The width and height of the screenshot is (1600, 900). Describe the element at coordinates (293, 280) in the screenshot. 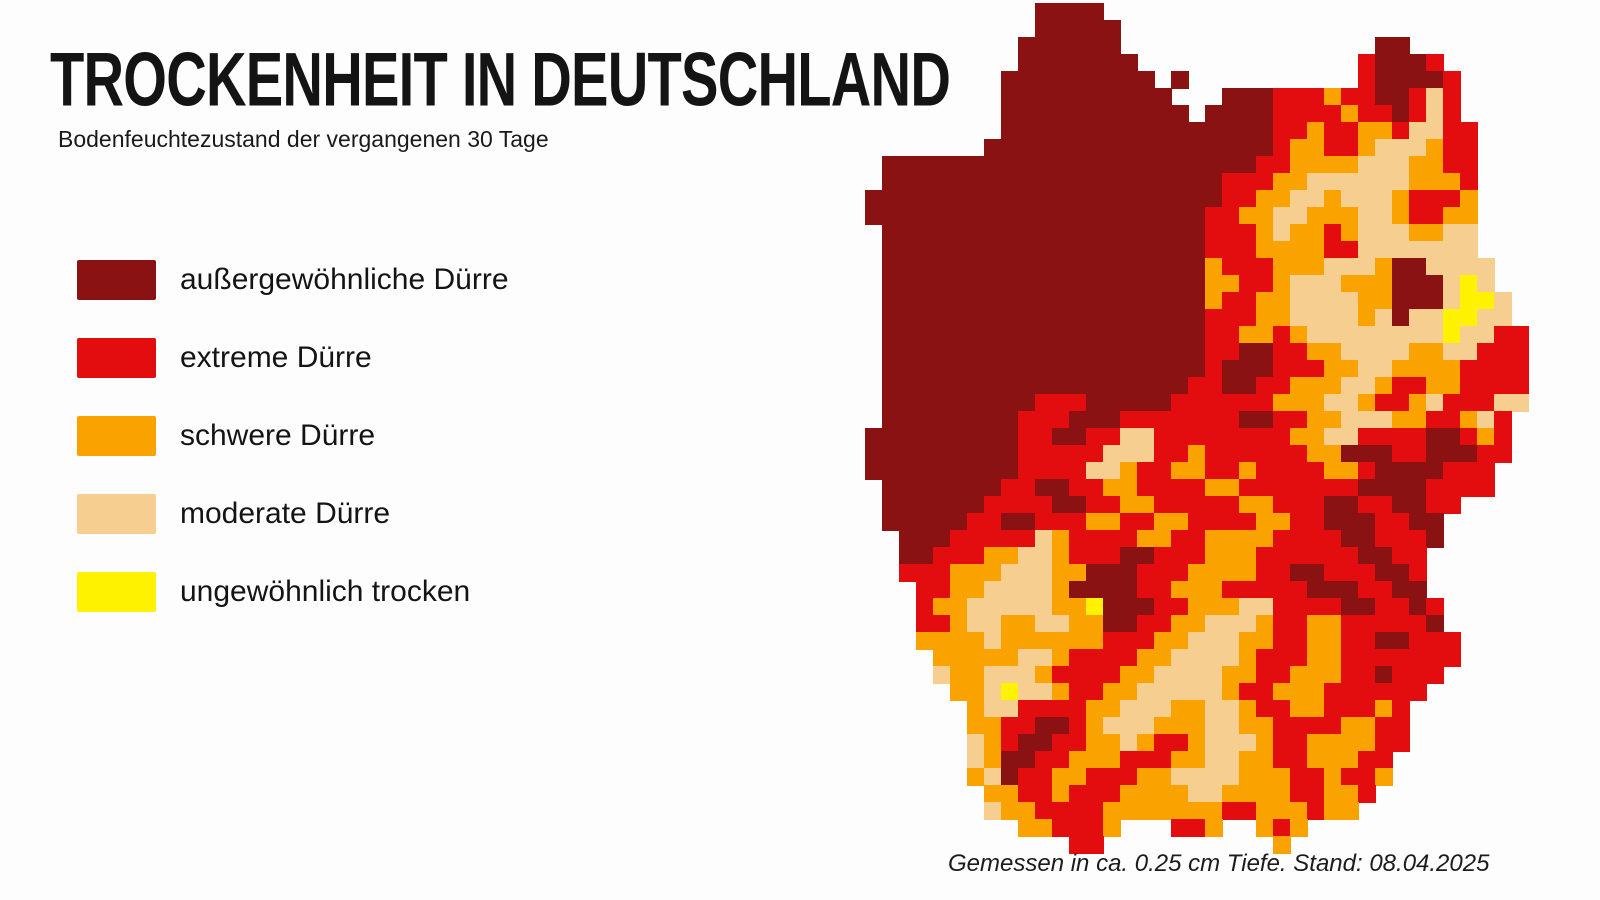

I see `legend-item: außergewöhnliche Dürre` at that location.